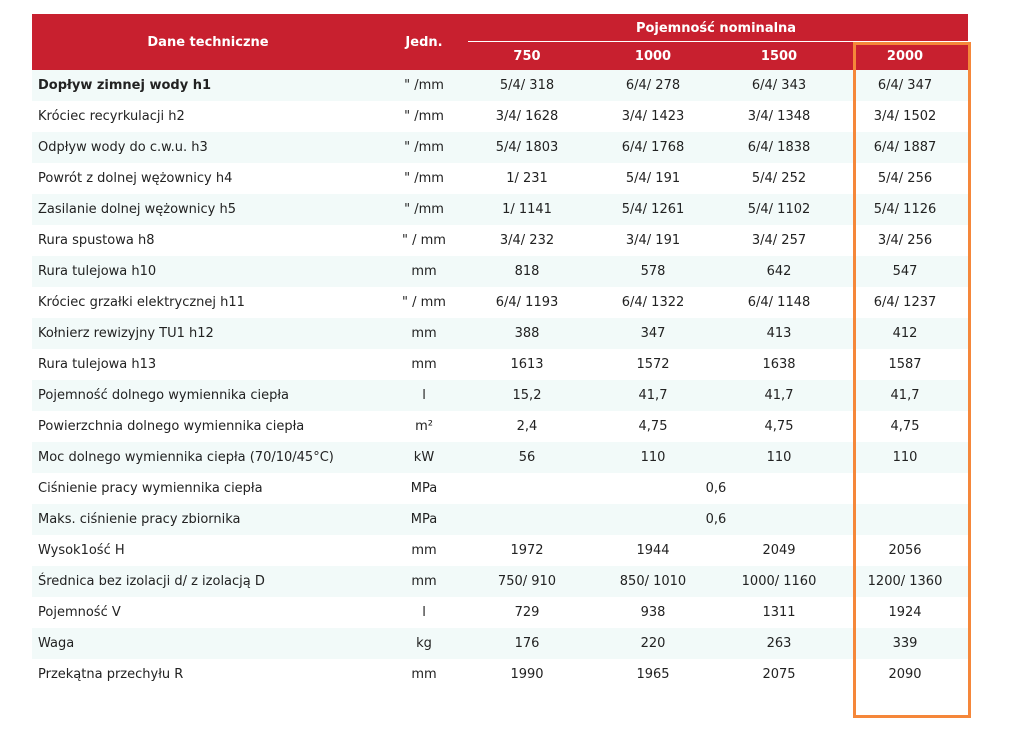 Image resolution: width=1024 pixels, height=747 pixels. Describe the element at coordinates (208, 42) in the screenshot. I see `header-label-col: Dane techniczne` at that location.